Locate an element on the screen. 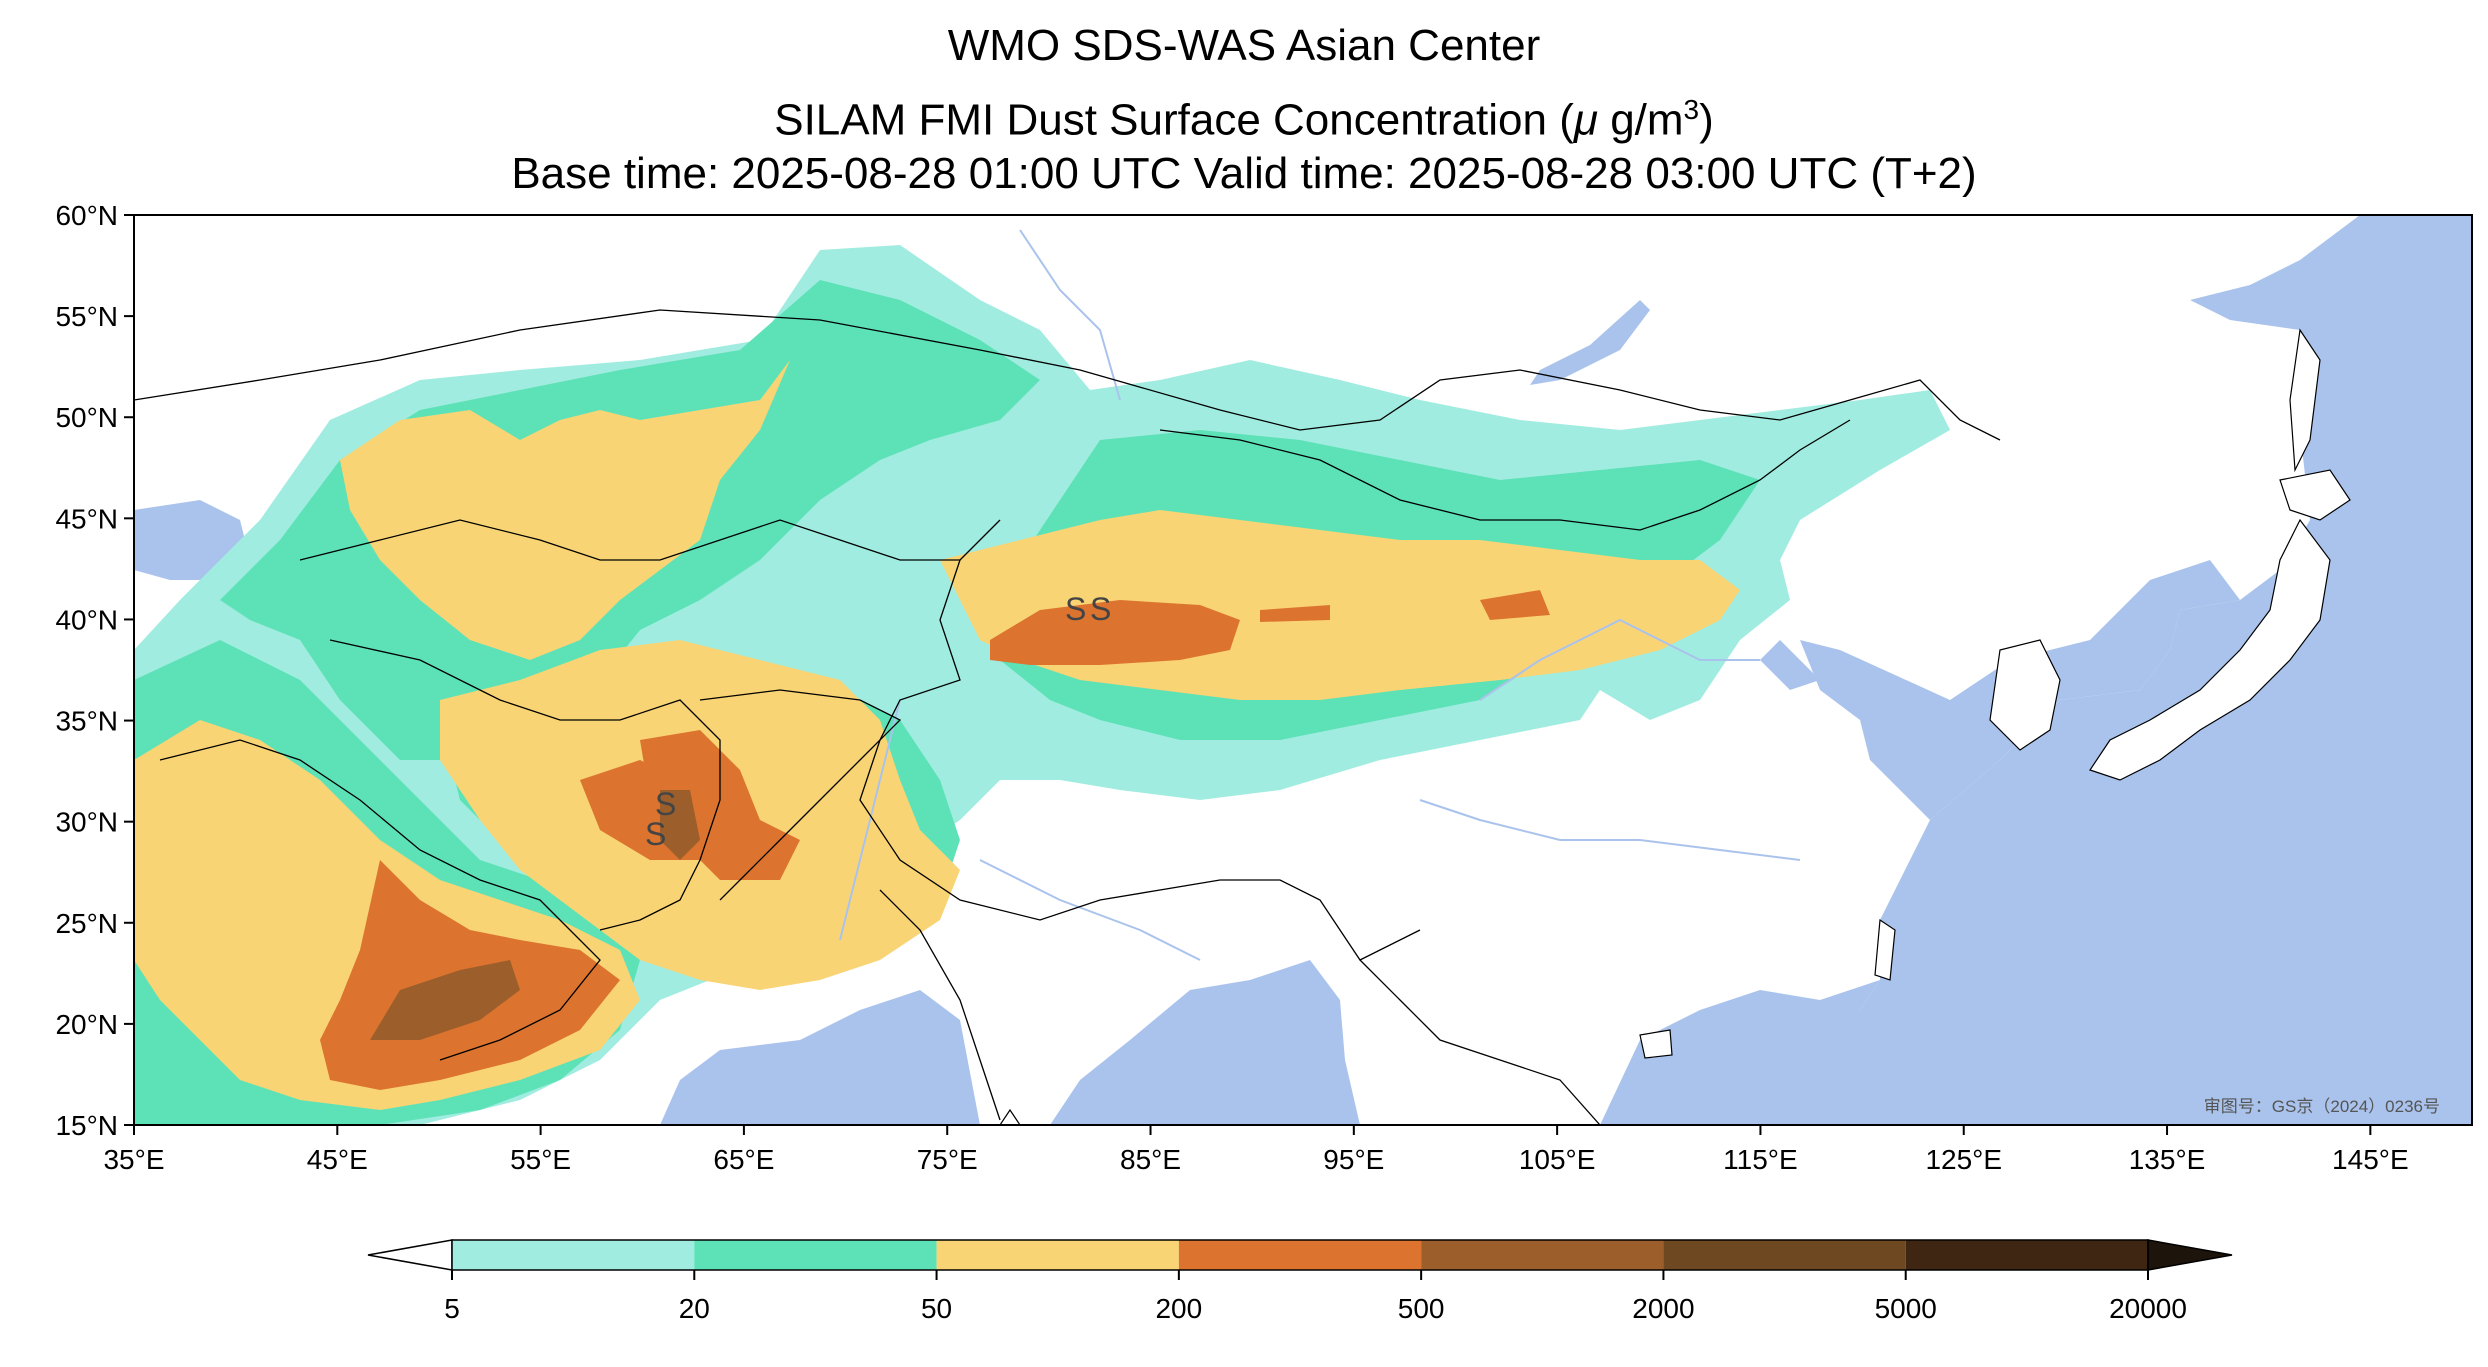 This screenshot has width=2488, height=1367. lat-tick-label: 60°N is located at coordinates (86, 215).